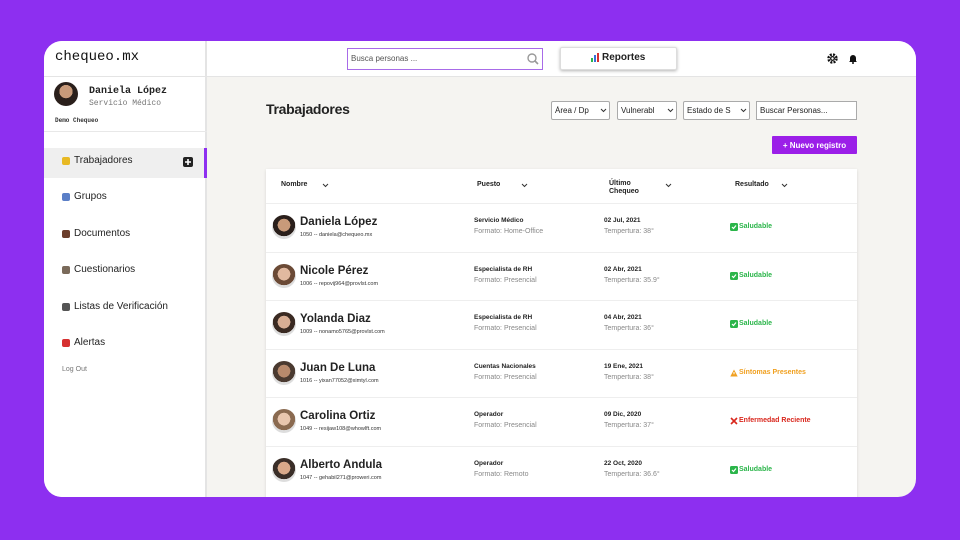 The image size is (960, 540). What do you see at coordinates (509, 231) in the screenshot?
I see `worker-format: Formato: Home-Office` at bounding box center [509, 231].